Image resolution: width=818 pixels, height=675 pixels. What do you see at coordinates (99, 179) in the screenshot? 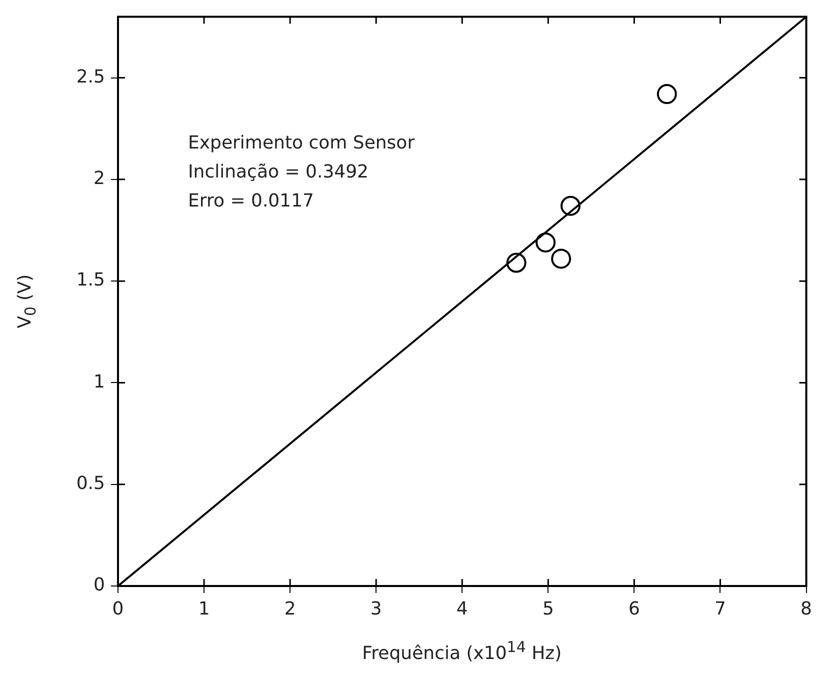
I see `y-tick-label: 2` at bounding box center [99, 179].